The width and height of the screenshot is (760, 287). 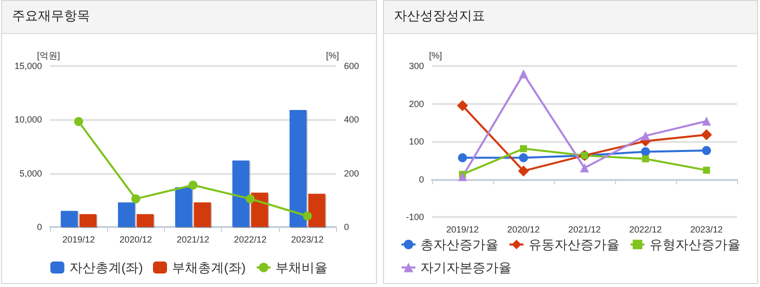 What do you see at coordinates (28, 119) in the screenshot?
I see `y-tick-label: 10,000` at bounding box center [28, 119].